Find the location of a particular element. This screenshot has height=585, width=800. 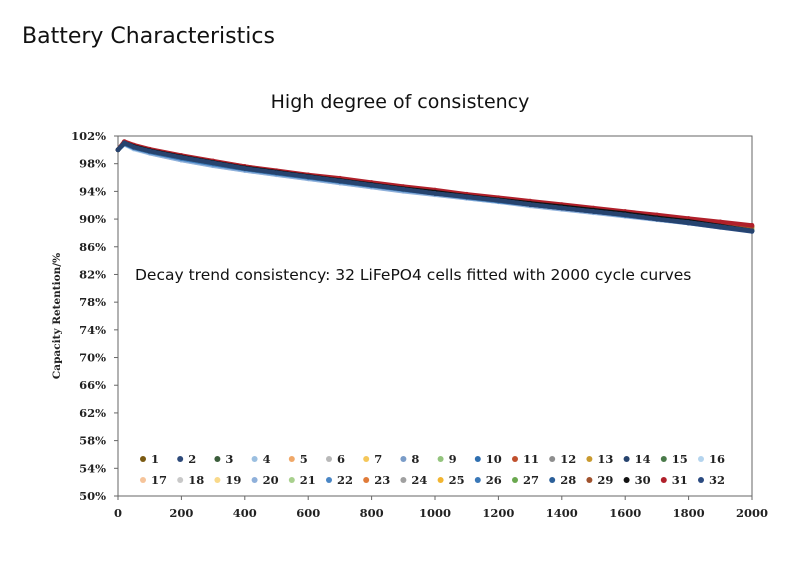

legend-item-13: 13 is located at coordinates (599, 459).